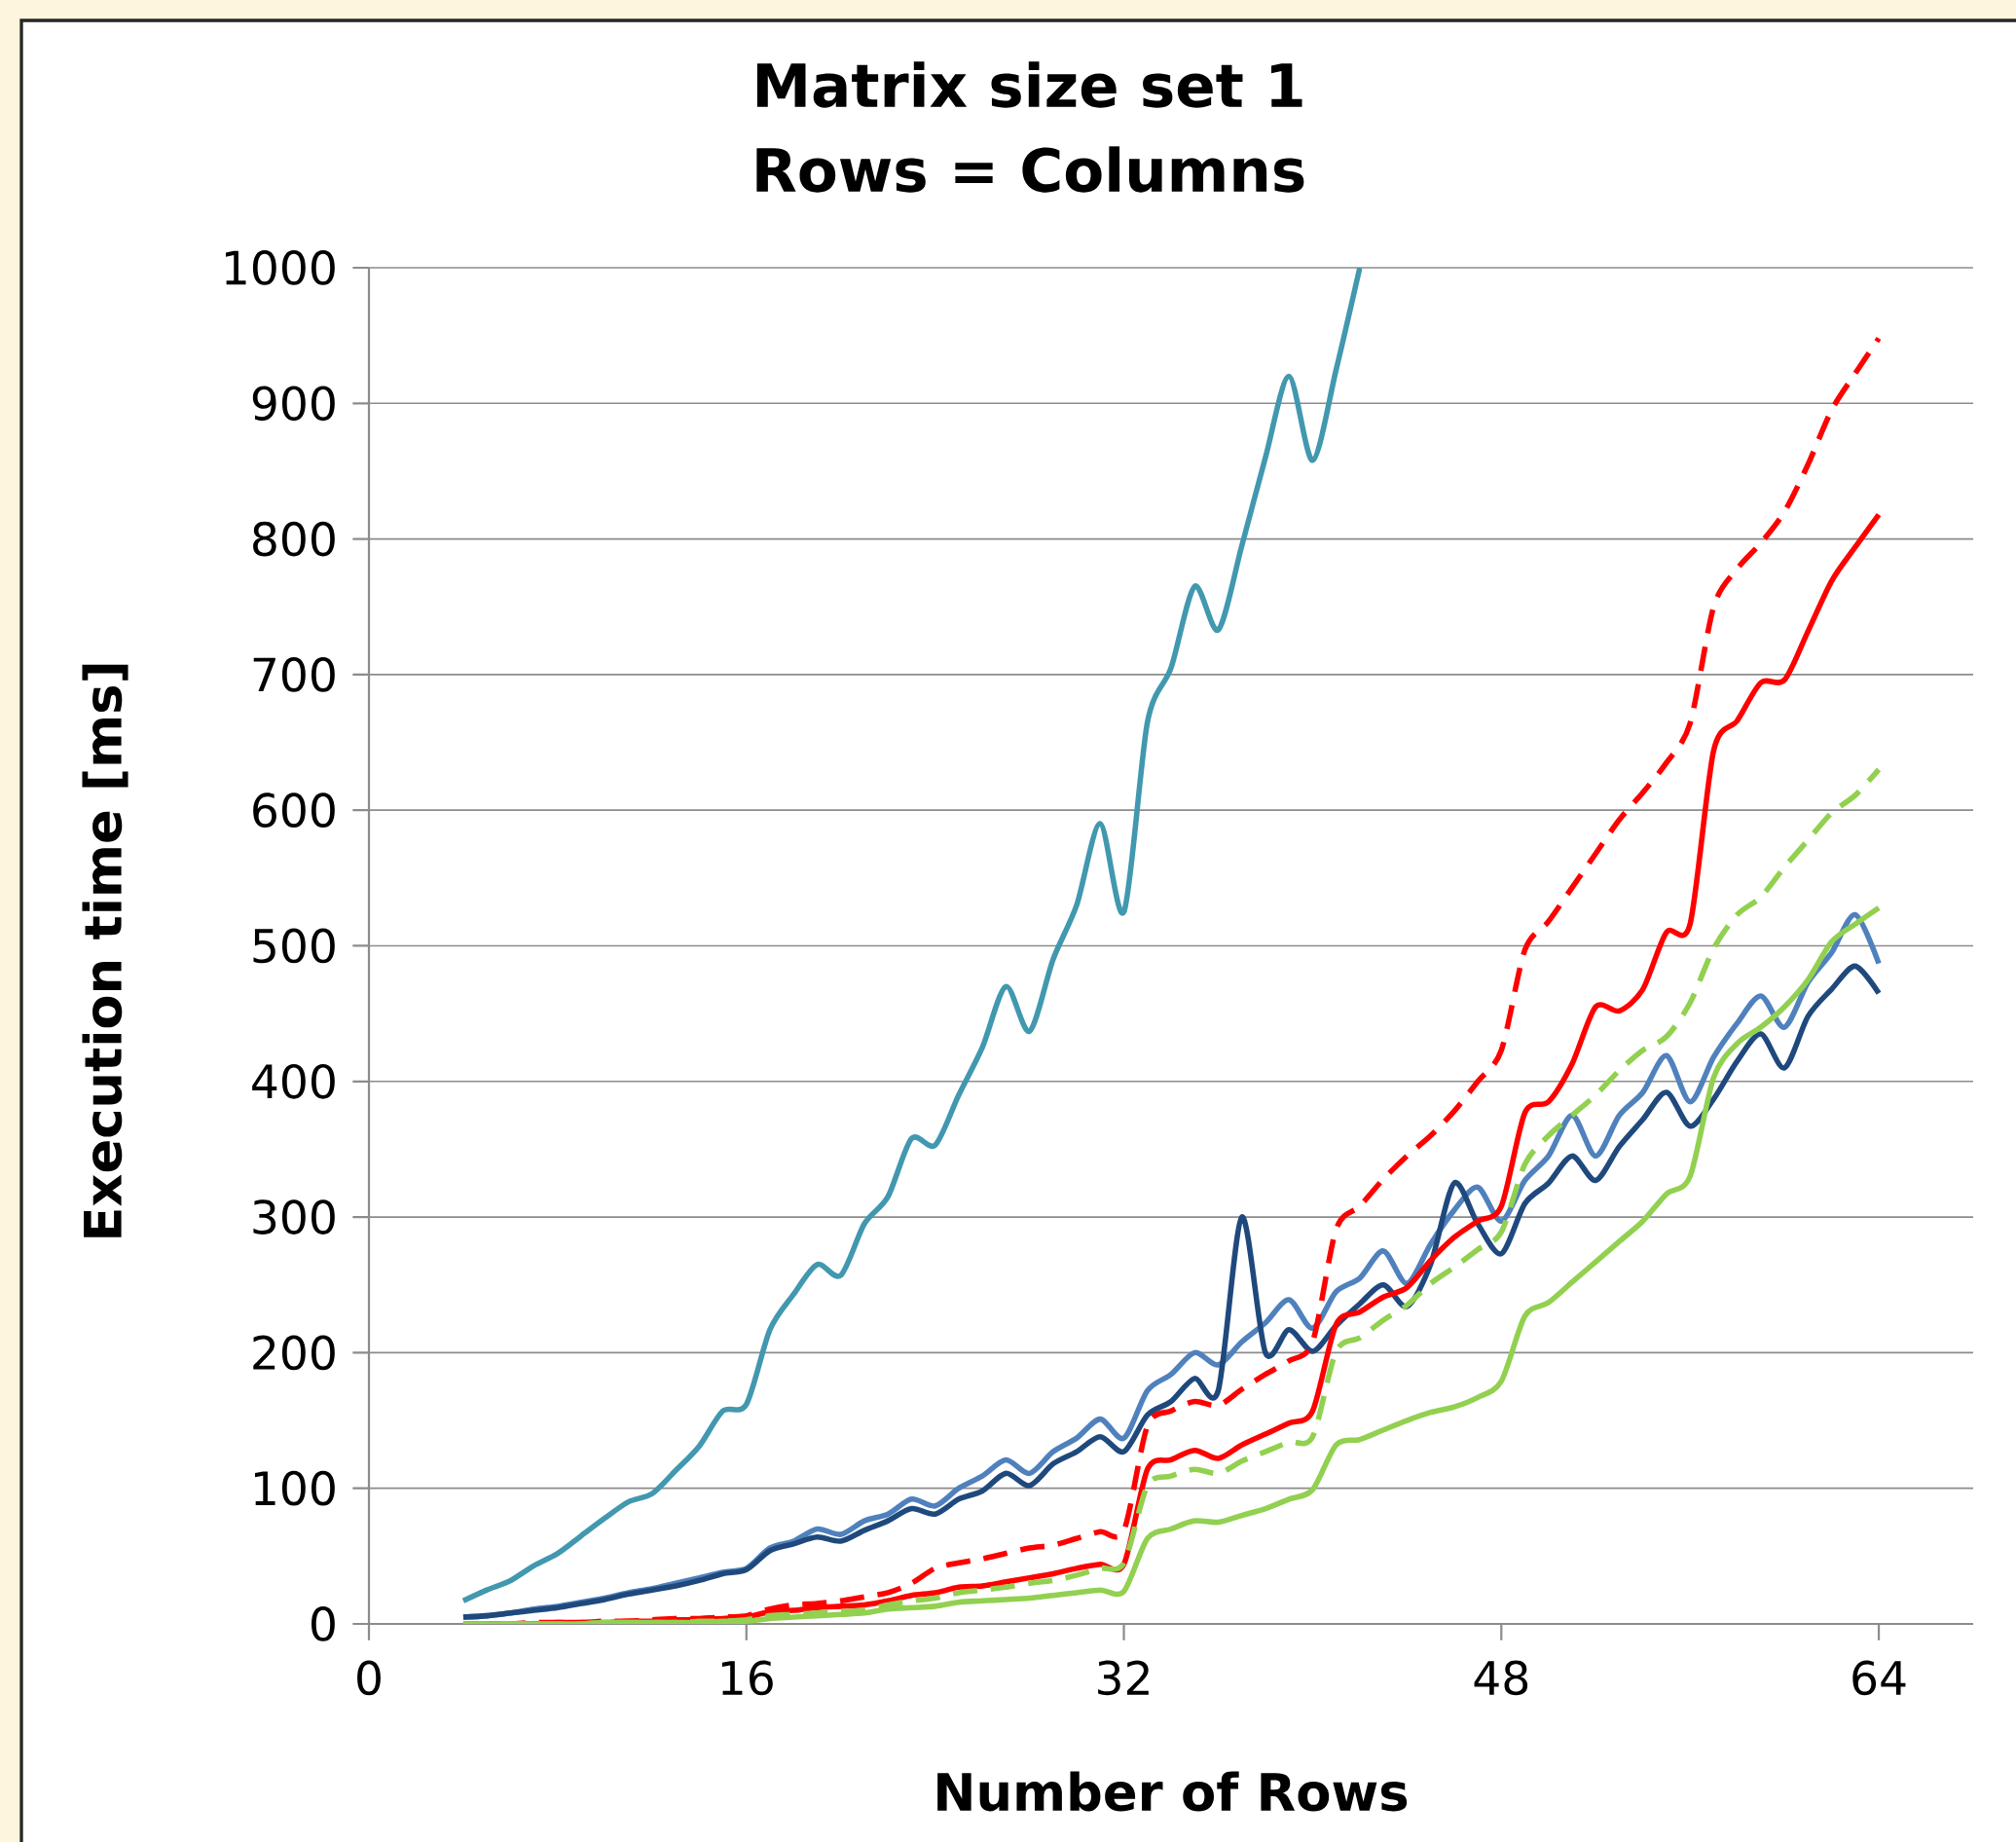 The height and width of the screenshot is (1842, 2016). I want to click on x-tick-label: 48, so click(1501, 1678).